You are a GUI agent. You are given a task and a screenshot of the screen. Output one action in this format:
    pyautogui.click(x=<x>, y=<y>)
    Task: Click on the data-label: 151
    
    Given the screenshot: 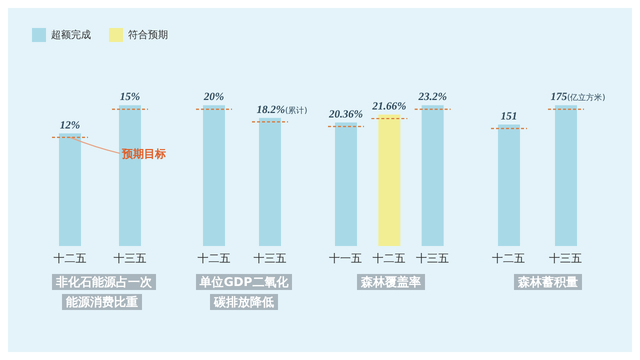 What is the action you would take?
    pyautogui.click(x=509, y=116)
    